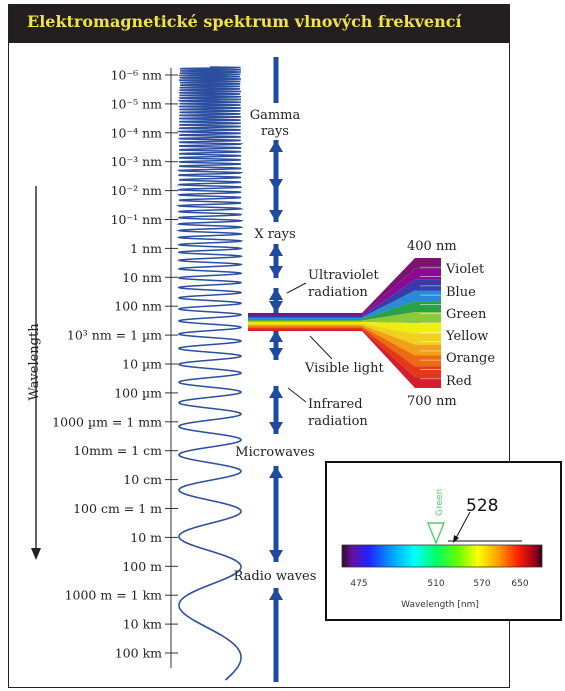  I want to click on radio-waves-label: Radio waves, so click(275, 576).